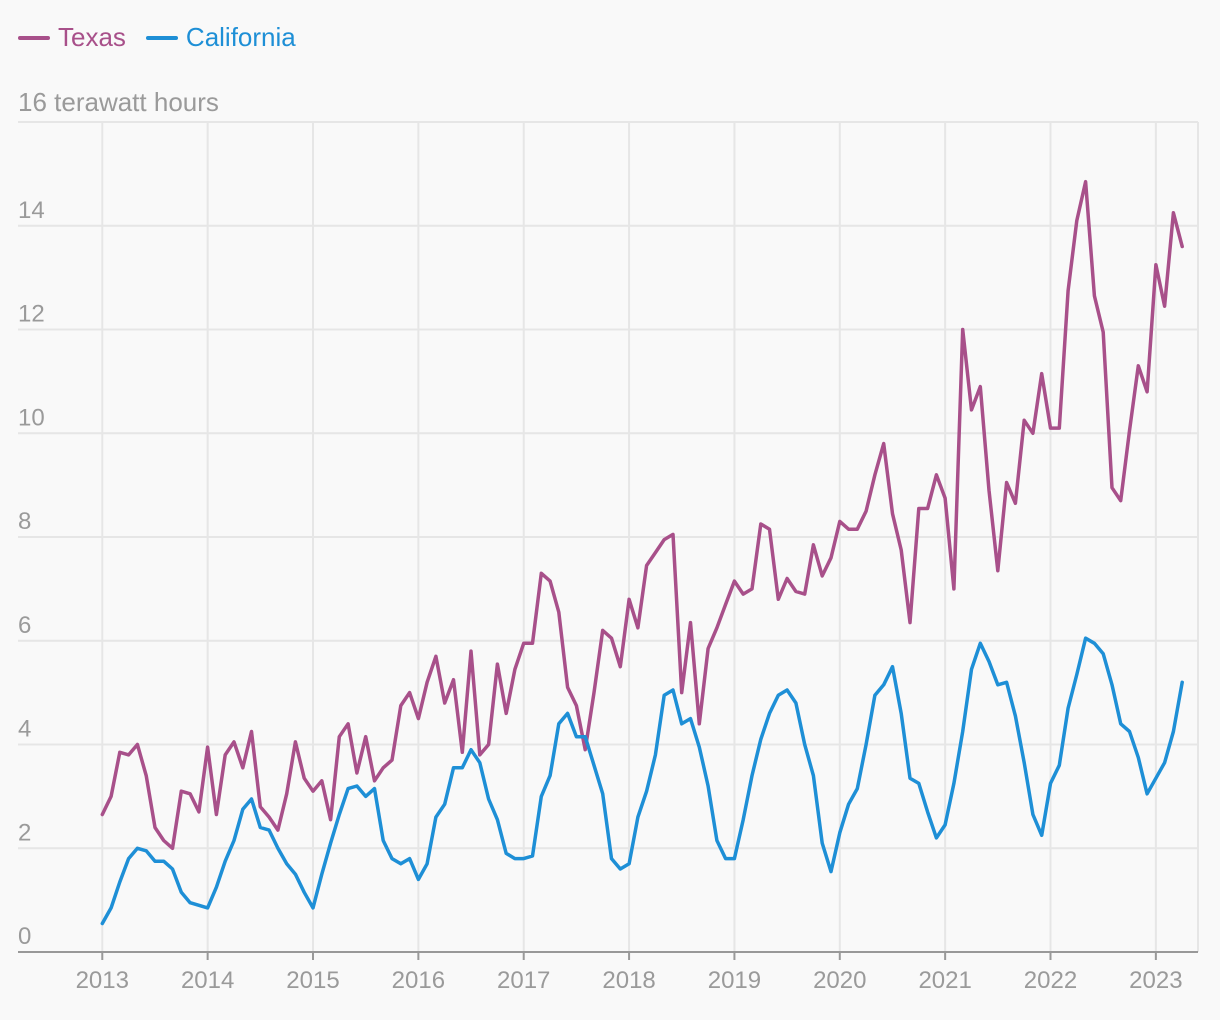 Image resolution: width=1220 pixels, height=1020 pixels. I want to click on legend: Texas California, so click(167, 37).